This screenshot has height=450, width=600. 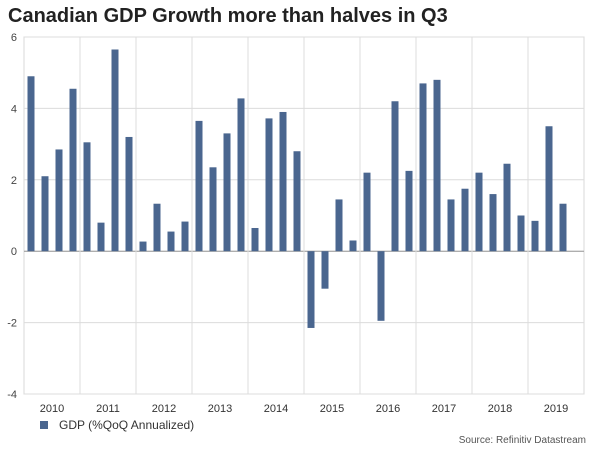 What do you see at coordinates (332, 409) in the screenshot?
I see `x-tick-label: 2015` at bounding box center [332, 409].